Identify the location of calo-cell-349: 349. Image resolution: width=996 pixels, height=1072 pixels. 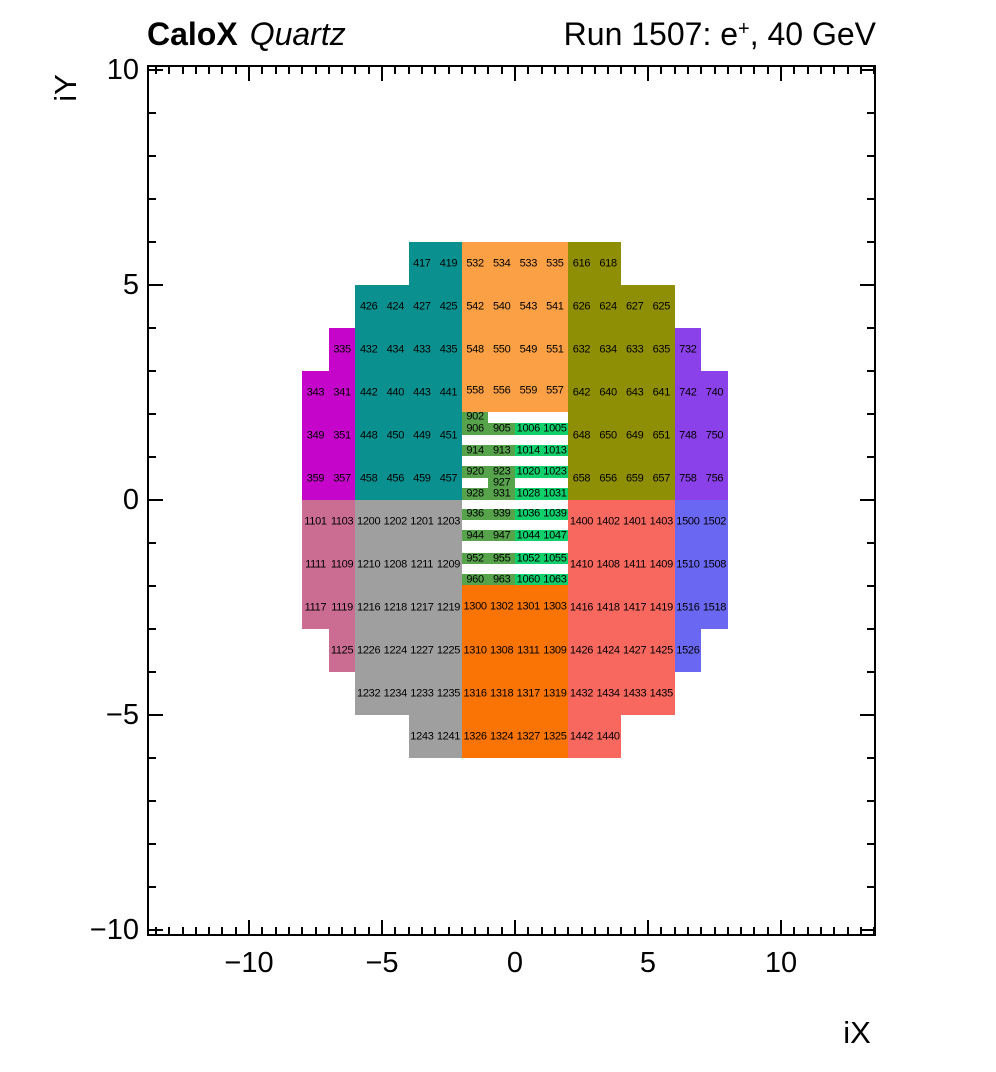
(315, 435).